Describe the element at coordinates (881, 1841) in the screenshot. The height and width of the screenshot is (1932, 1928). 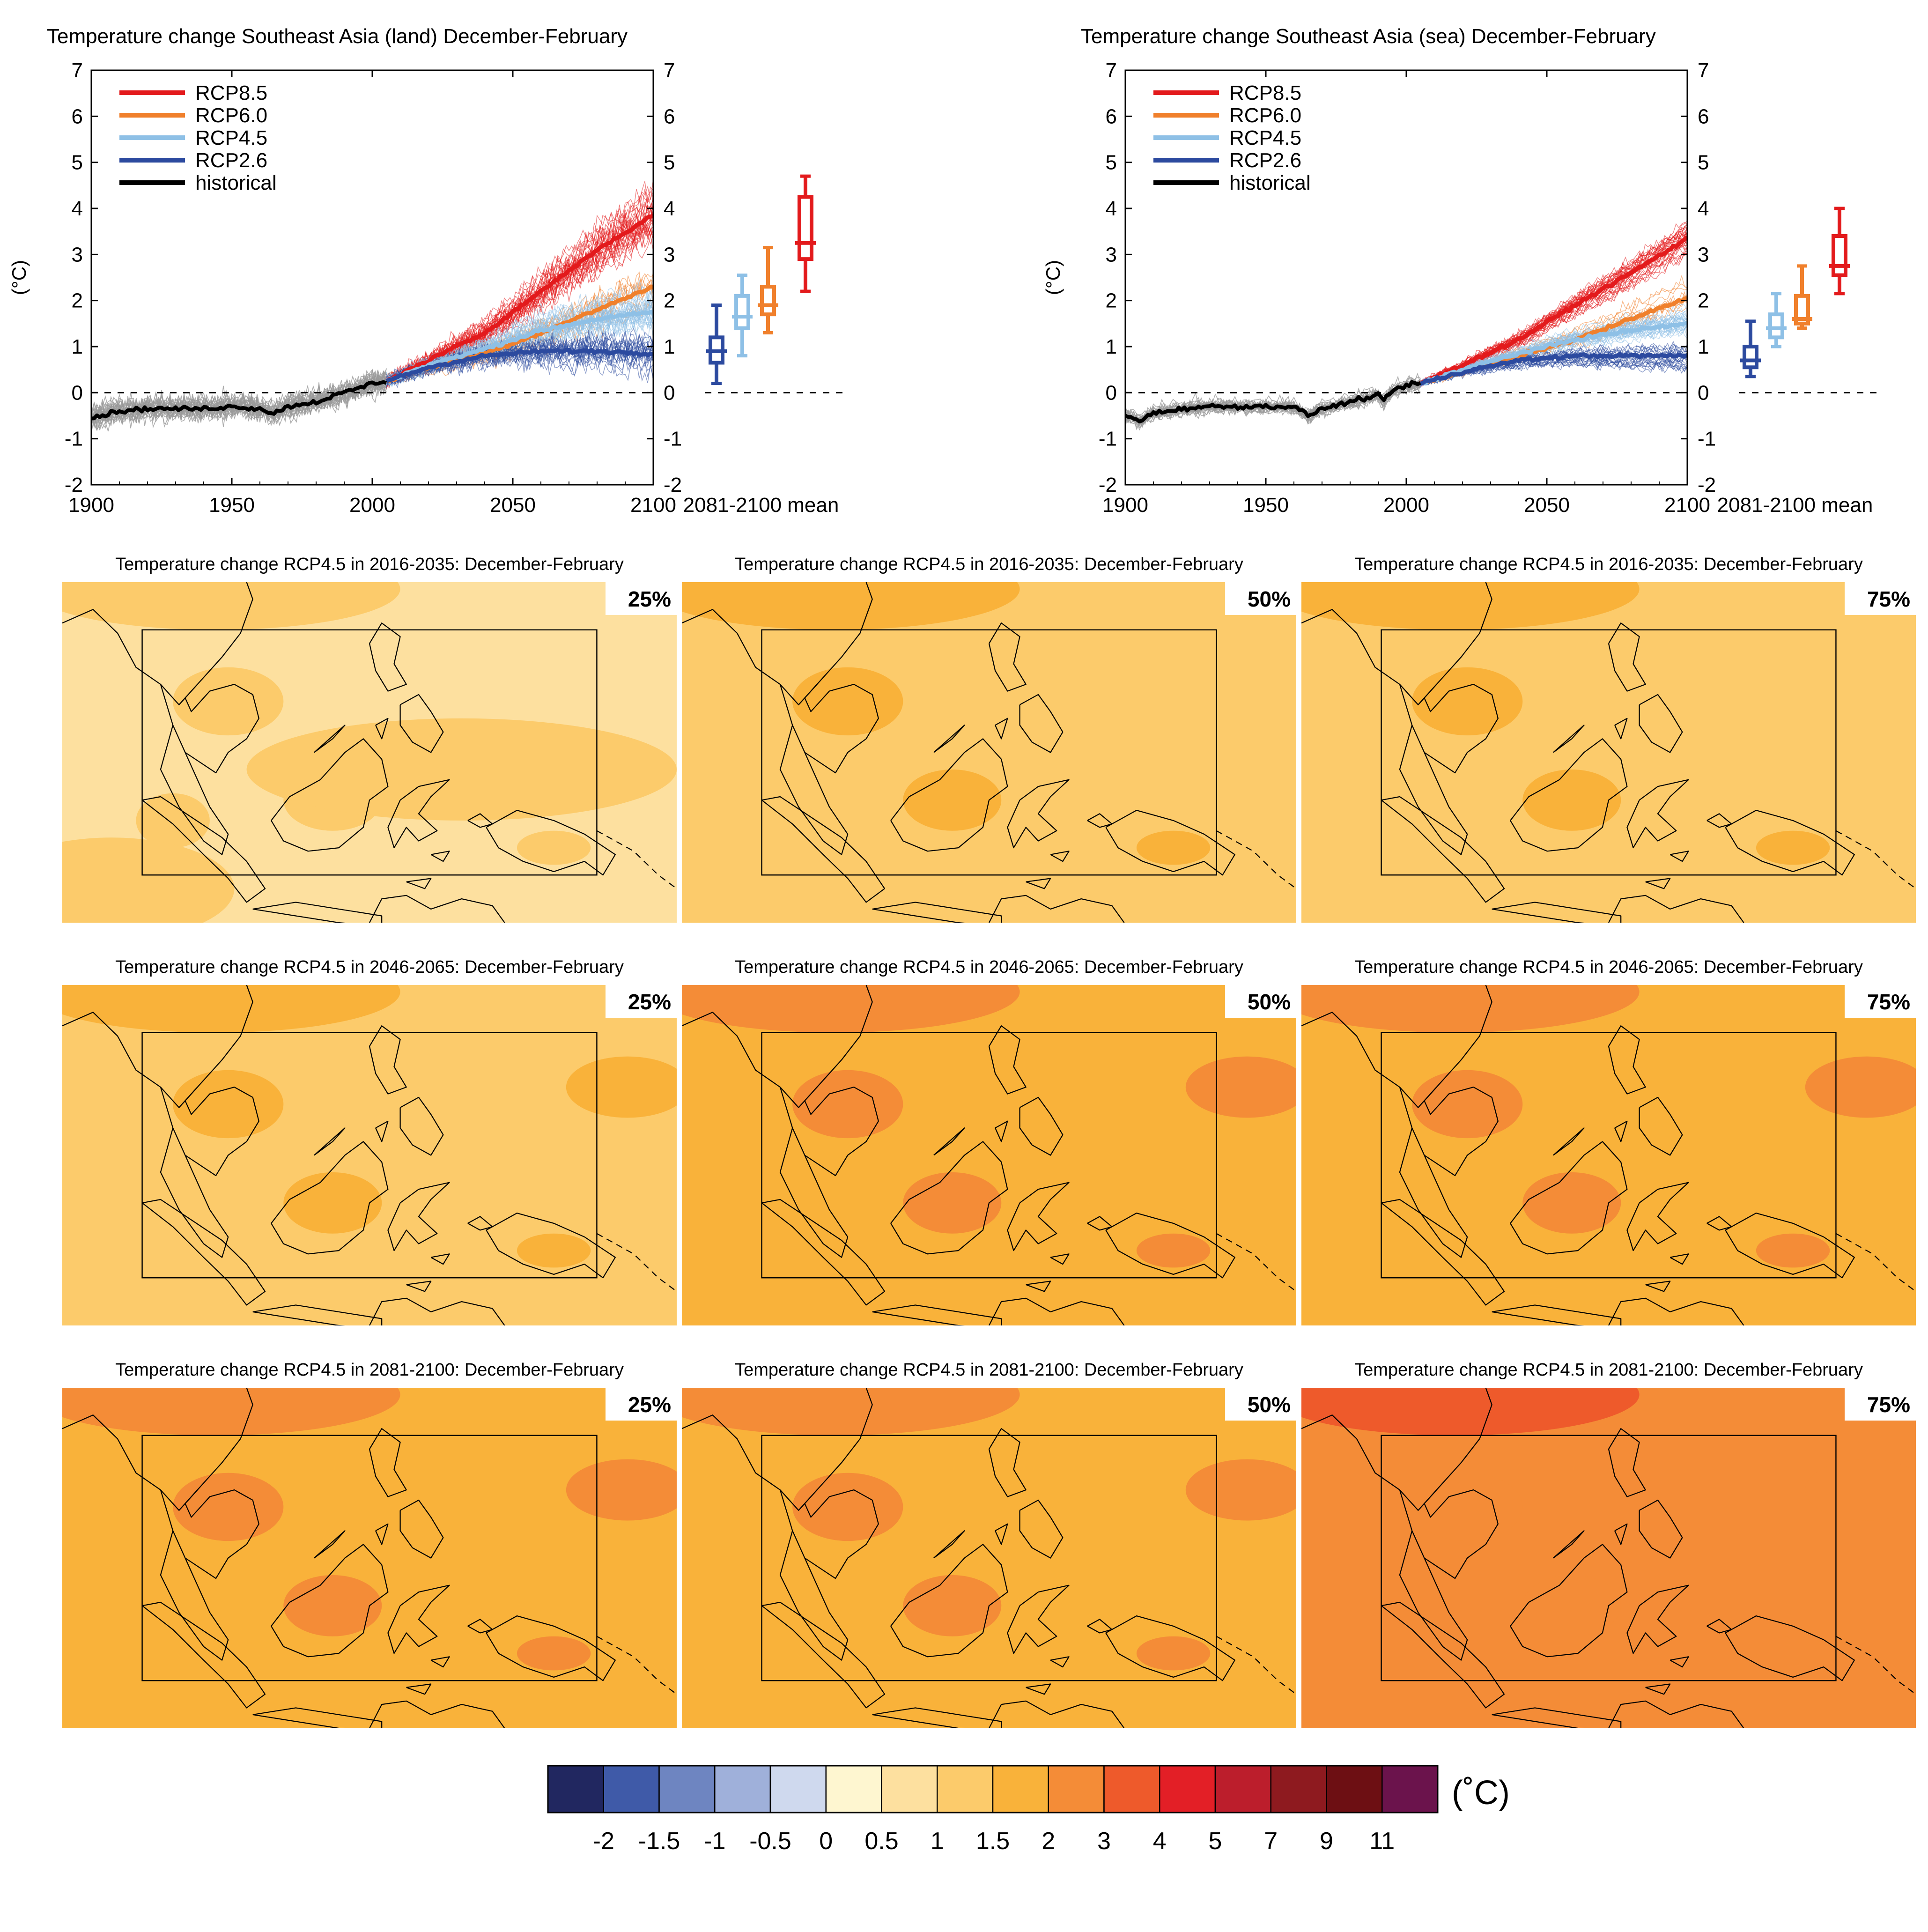
I see `colorbar-tick-label: 0.5` at that location.